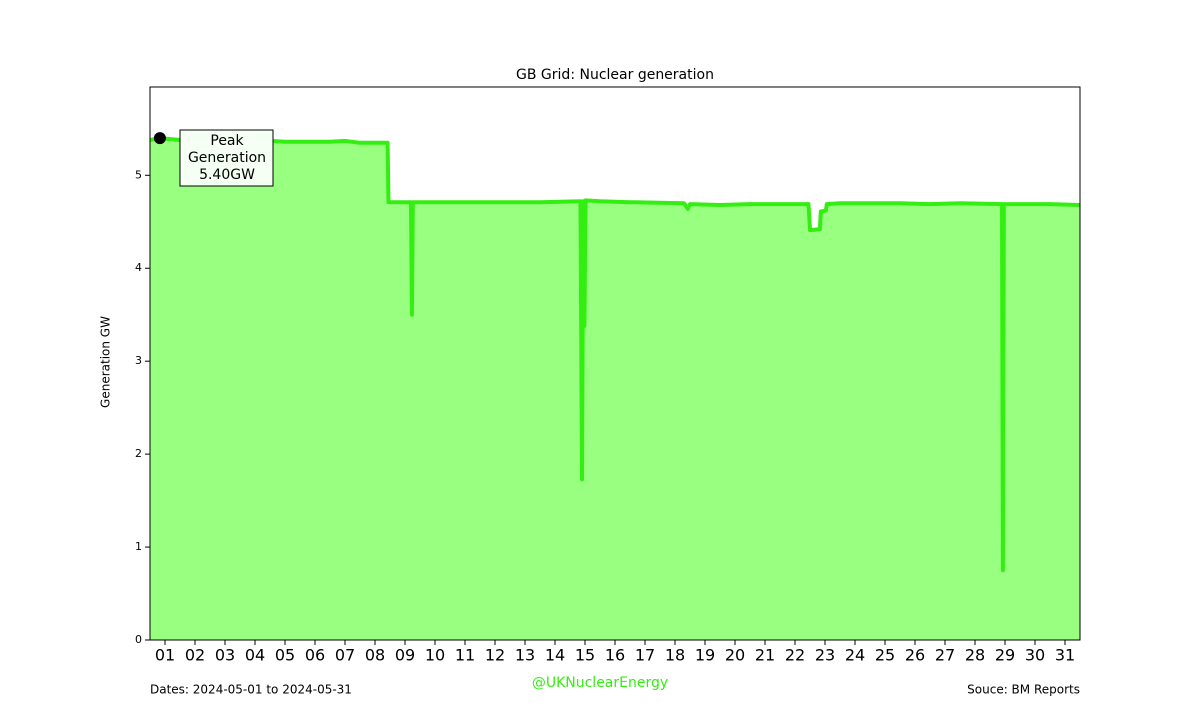 The height and width of the screenshot is (724, 1200). I want to click on x-tick-label: 11, so click(465, 655).